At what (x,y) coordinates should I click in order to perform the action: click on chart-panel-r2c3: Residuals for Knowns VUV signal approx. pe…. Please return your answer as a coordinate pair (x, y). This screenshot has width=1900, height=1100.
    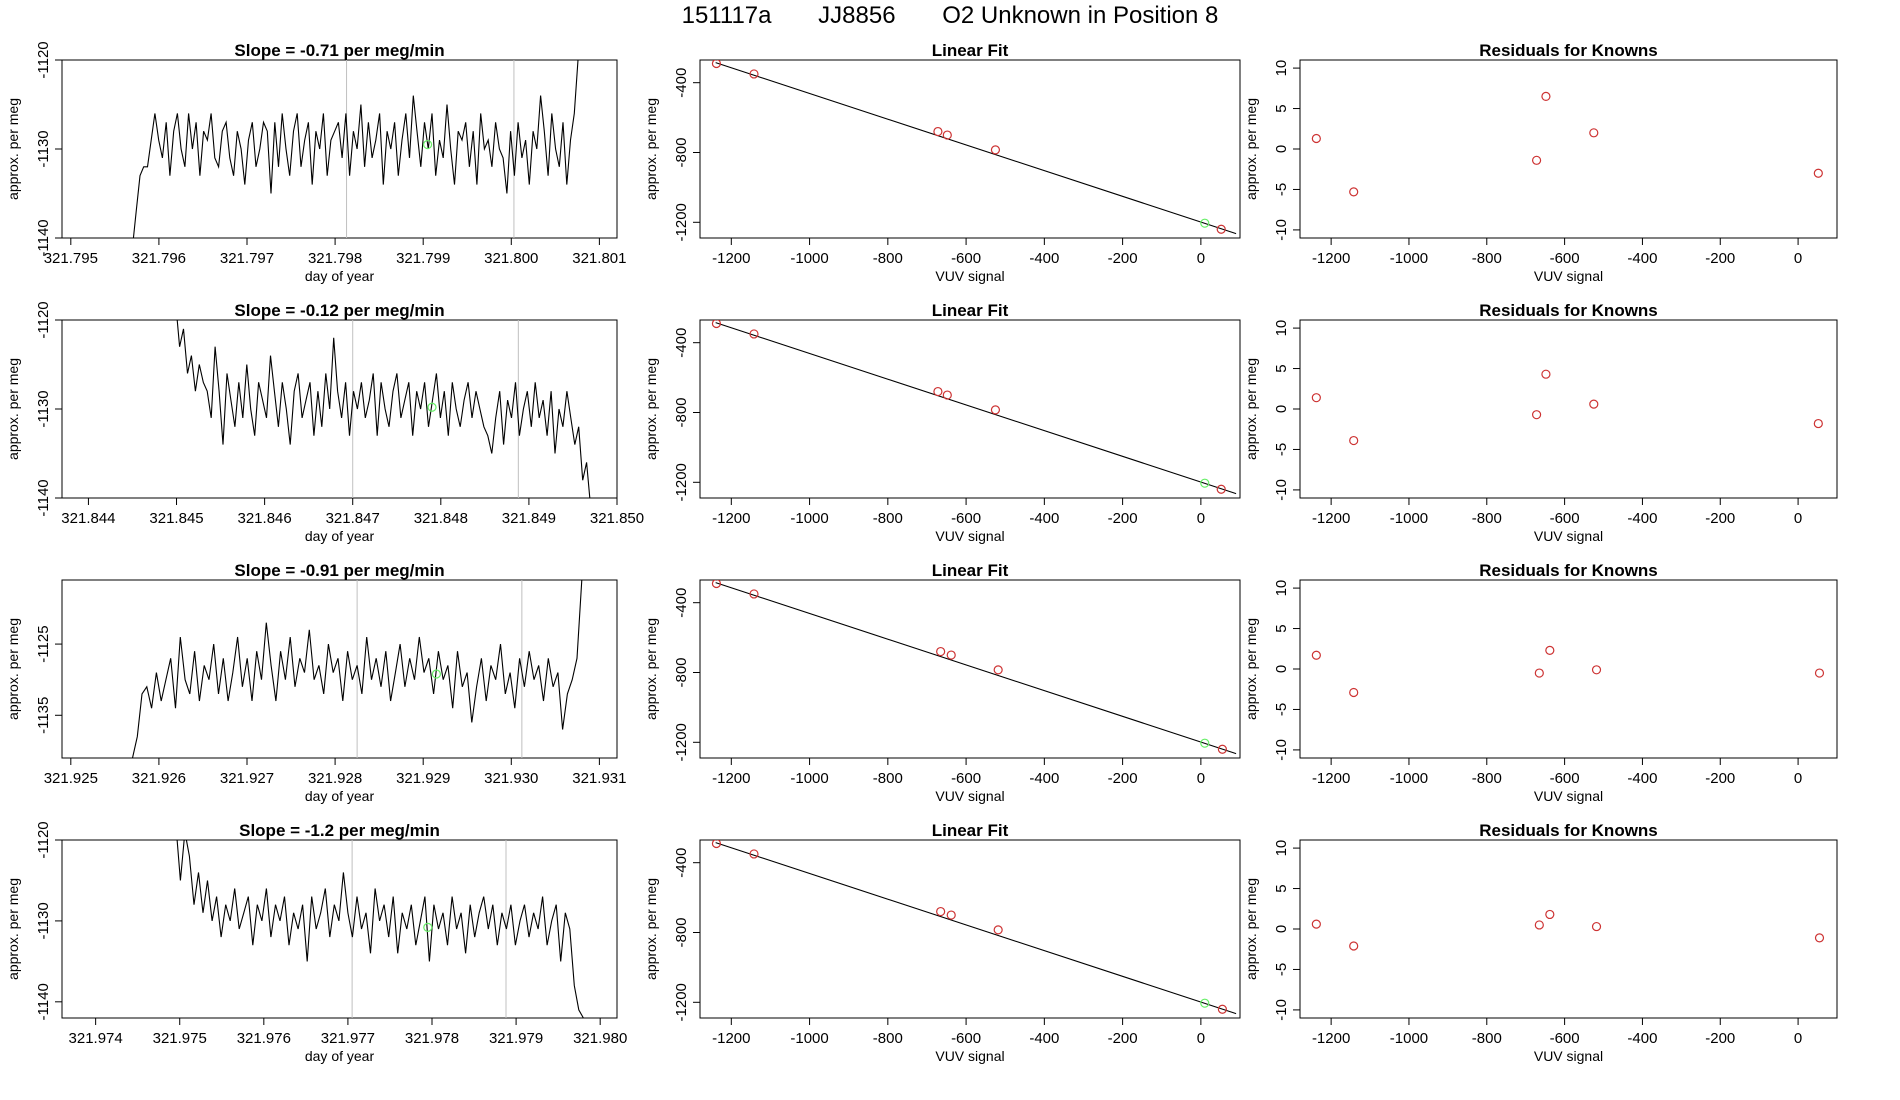
    Looking at the image, I should click on (1540, 422).